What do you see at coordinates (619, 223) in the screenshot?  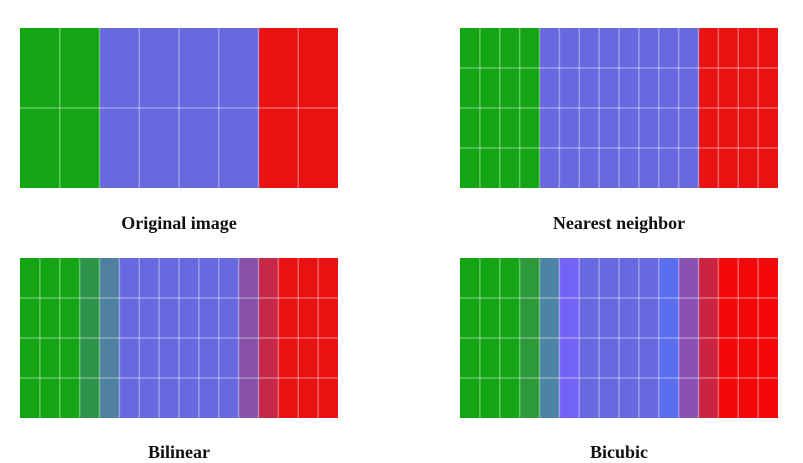 I see `caption-nearest-neighbor: Nearest neighbor` at bounding box center [619, 223].